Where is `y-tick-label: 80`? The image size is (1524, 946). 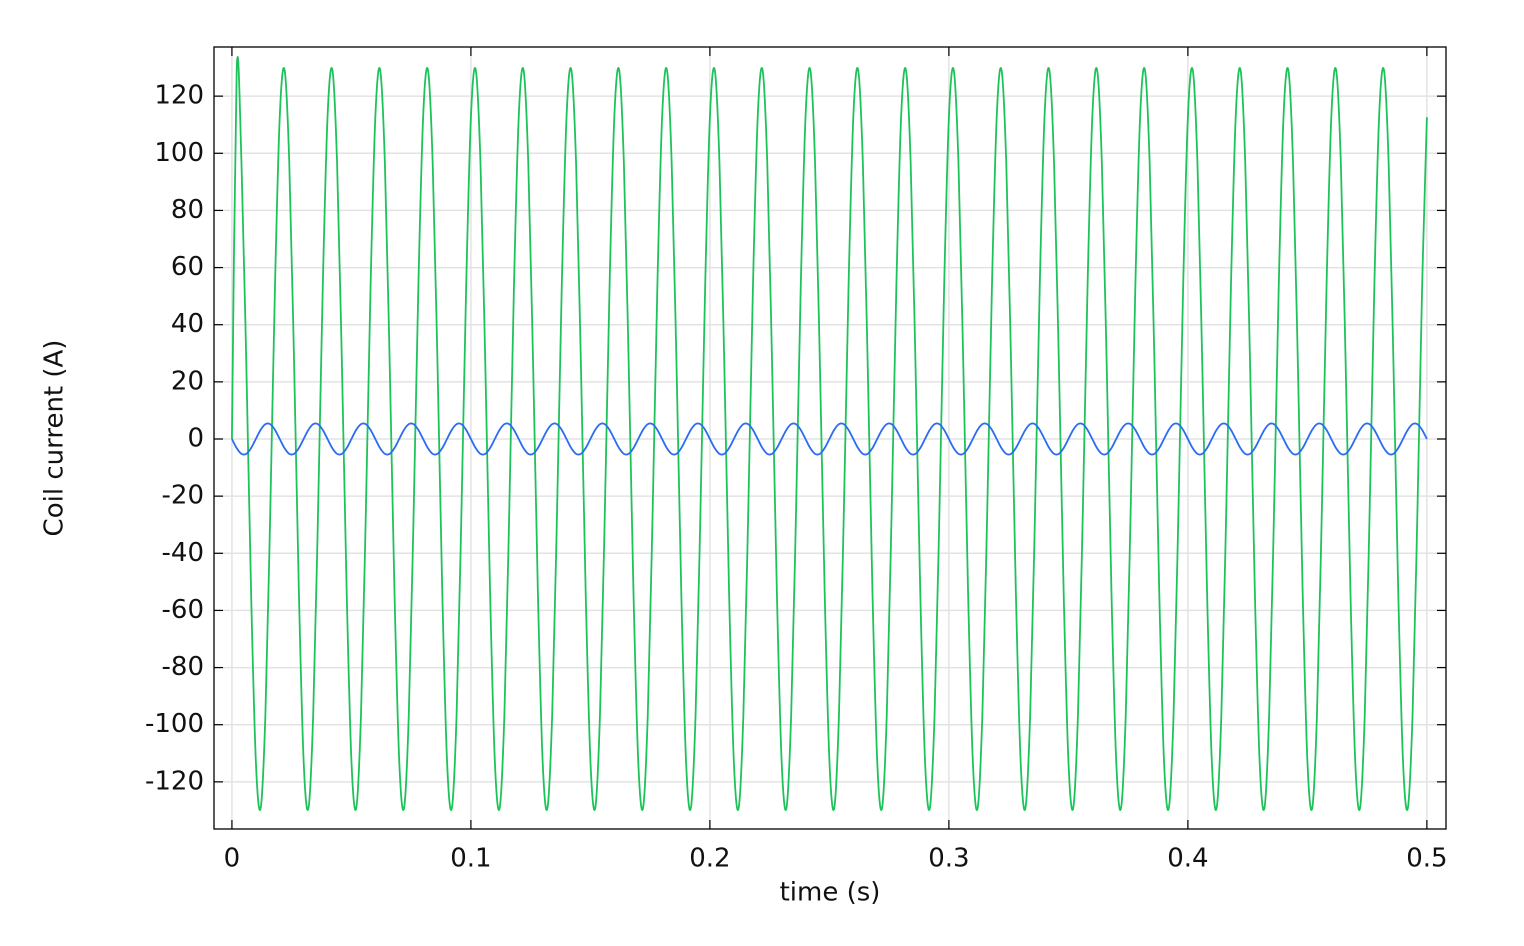 y-tick-label: 80 is located at coordinates (187, 210).